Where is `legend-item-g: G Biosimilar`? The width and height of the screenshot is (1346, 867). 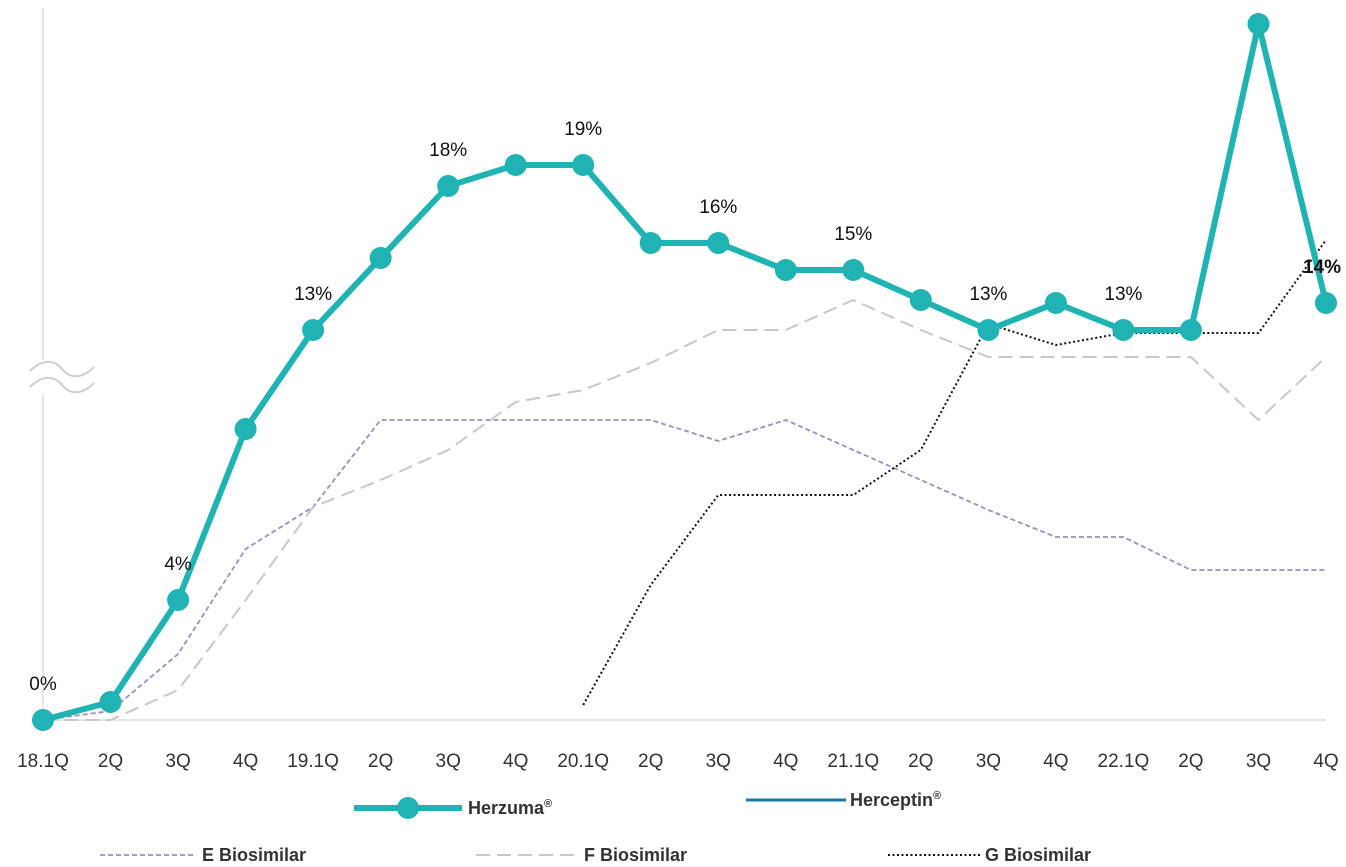
legend-item-g: G Biosimilar is located at coordinates (989, 855).